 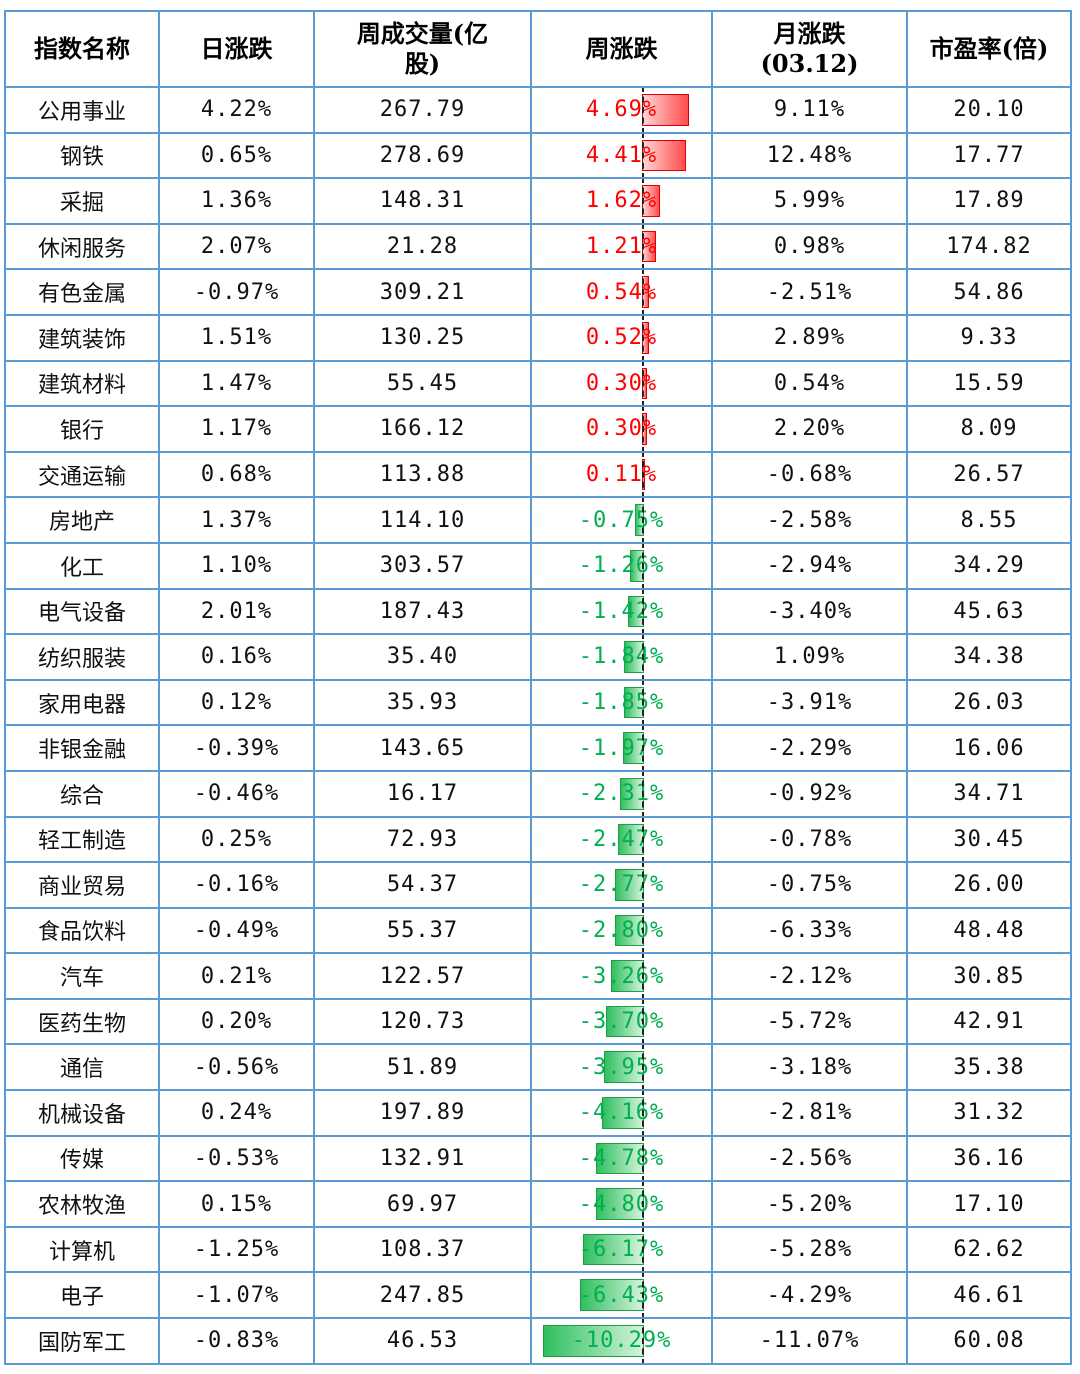 What do you see at coordinates (538, 839) in the screenshot?
I see `table-row: 轻工制造 0.25% 72.93 -2.47% -0.78% 30.45` at bounding box center [538, 839].